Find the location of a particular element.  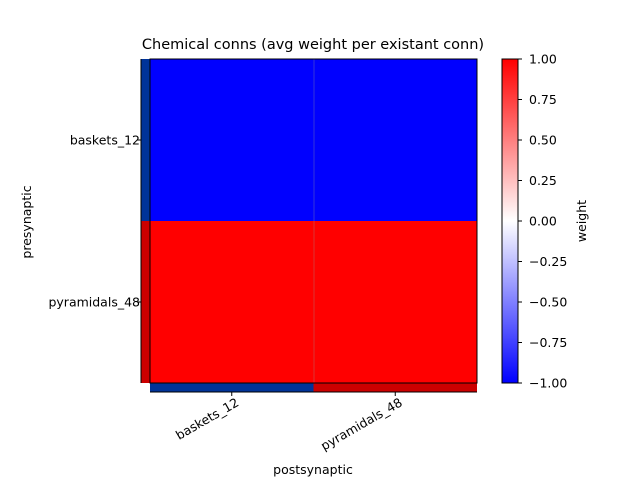

y-tick-label: baskets_12 is located at coordinates (105, 140).